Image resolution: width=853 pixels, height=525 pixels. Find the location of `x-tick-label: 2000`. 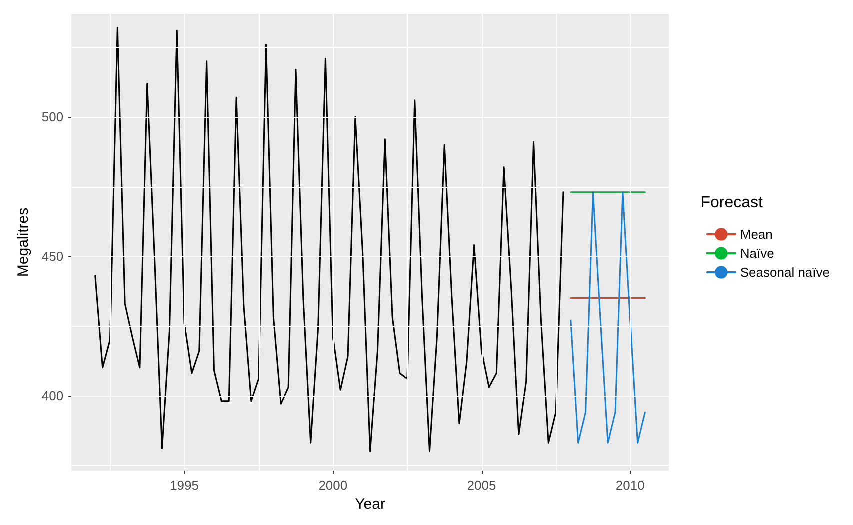

x-tick-label: 2000 is located at coordinates (333, 485).